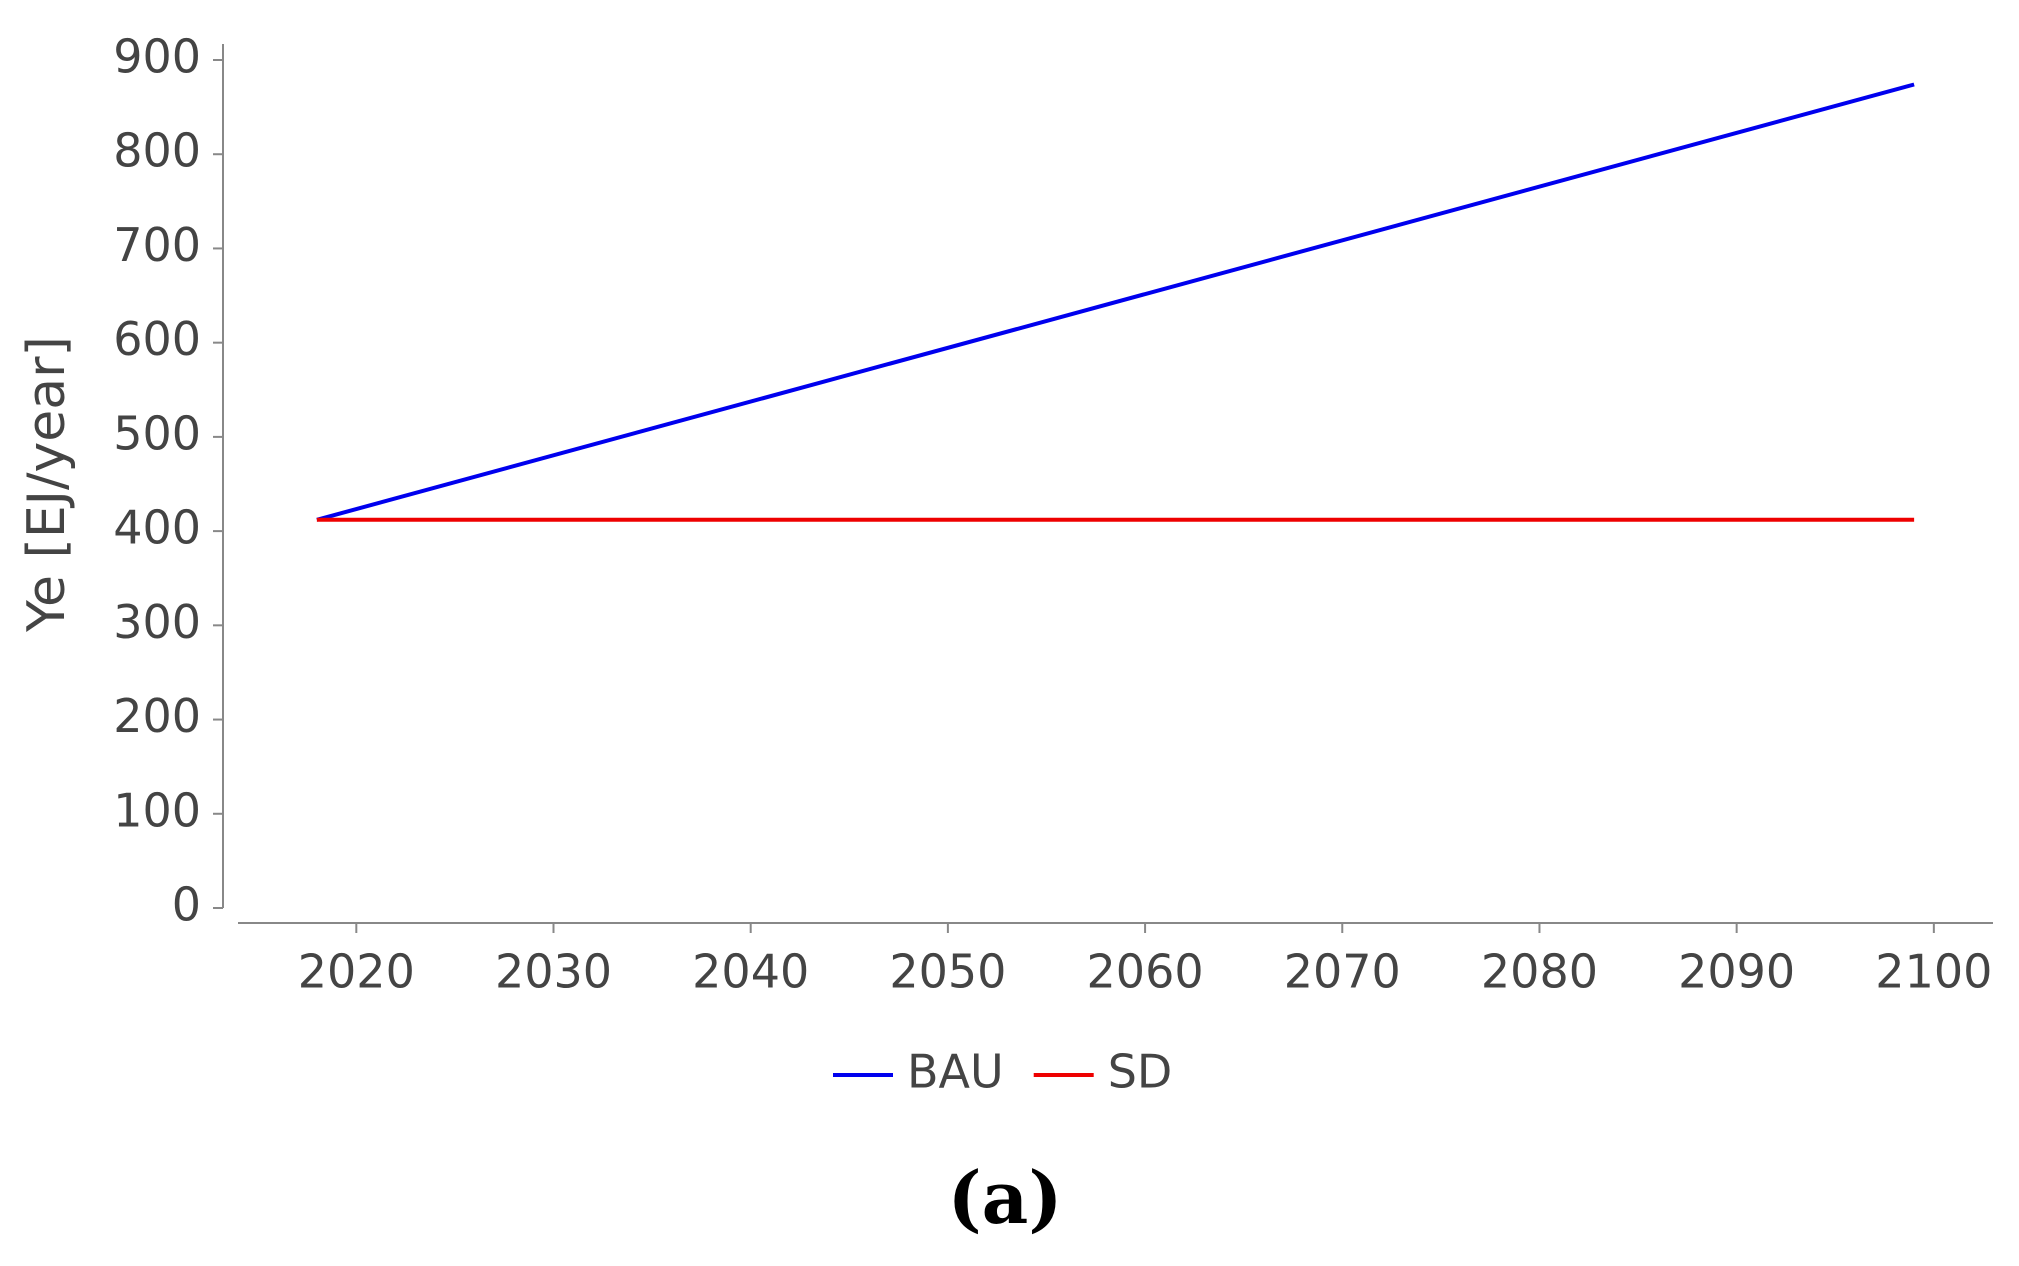 This screenshot has height=1266, width=2019. Describe the element at coordinates (157, 151) in the screenshot. I see `y-tick-label: 800` at that location.